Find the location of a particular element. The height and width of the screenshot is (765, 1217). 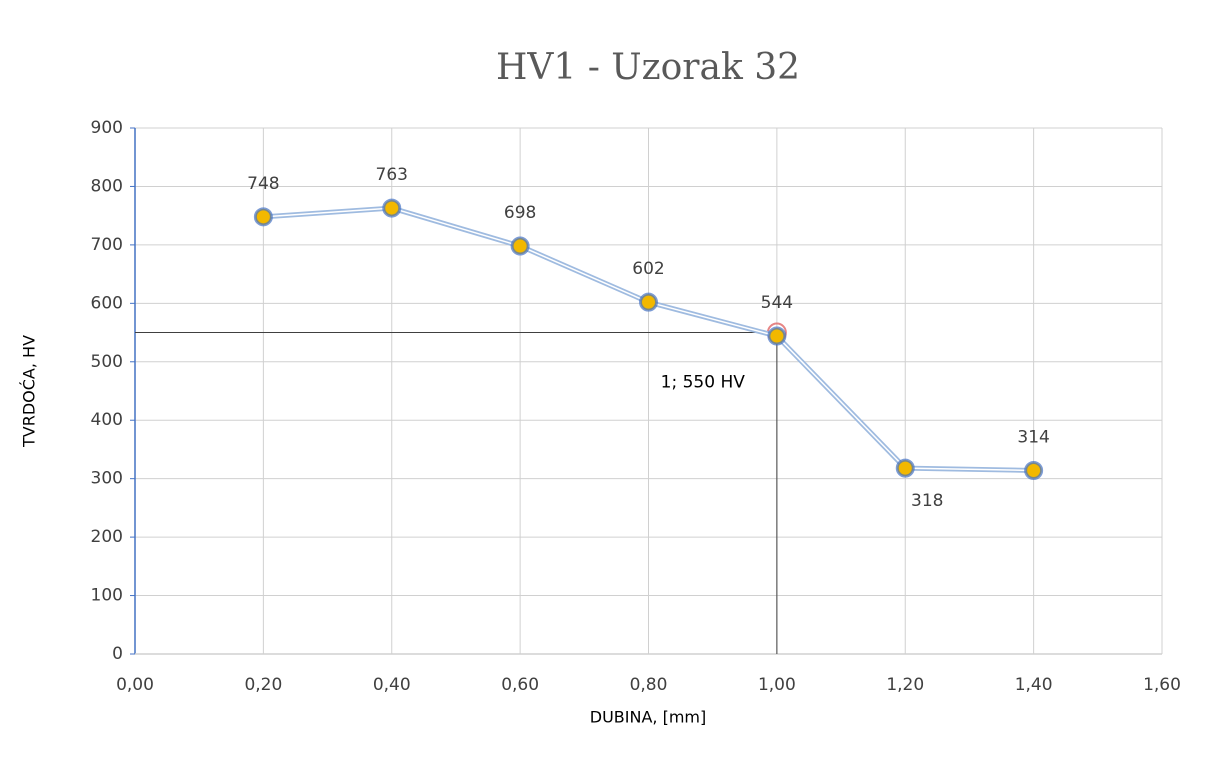

reference-label: 1; 550 HV is located at coordinates (703, 383).